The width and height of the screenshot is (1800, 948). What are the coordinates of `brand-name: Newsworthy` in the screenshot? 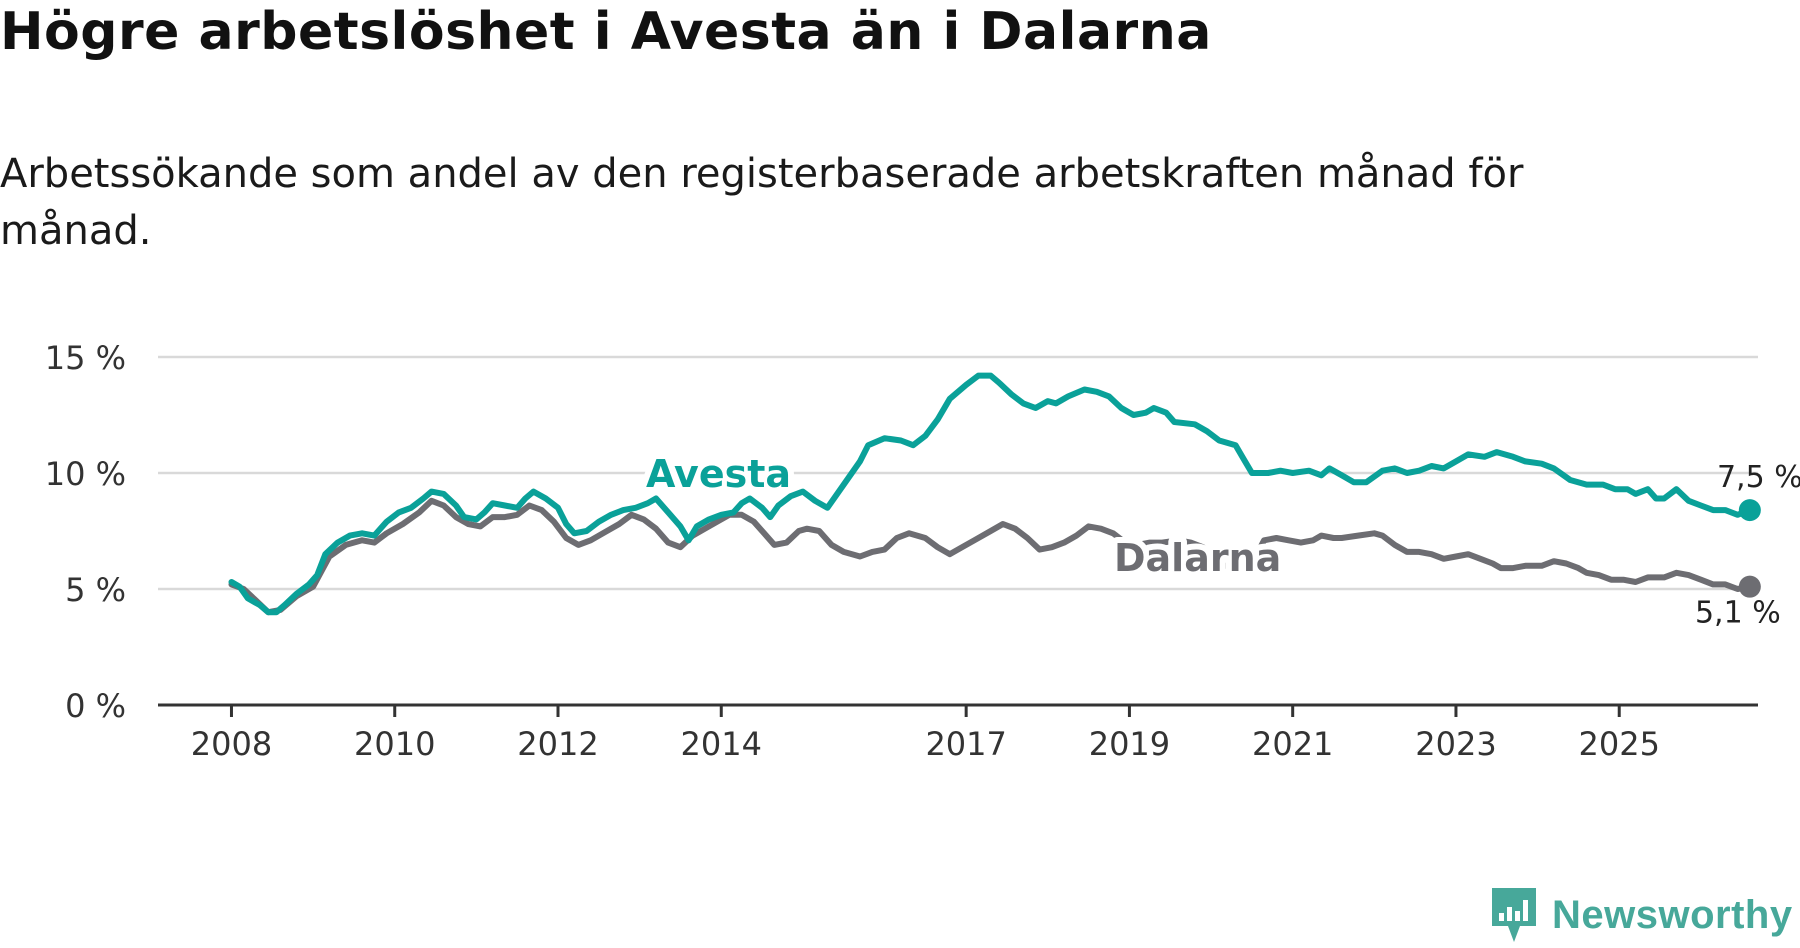 It's located at (1672, 914).